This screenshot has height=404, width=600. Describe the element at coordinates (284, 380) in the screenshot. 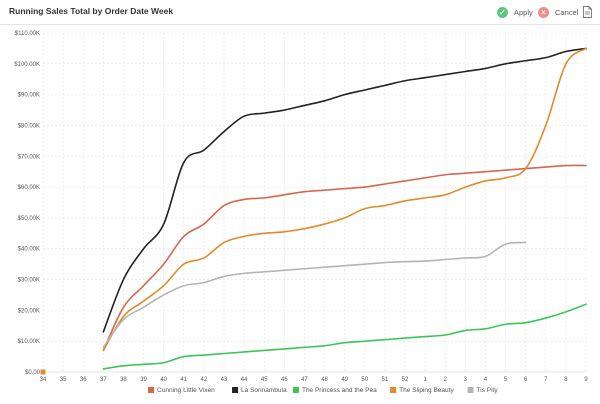

I see `x-tick-label: 46` at that location.